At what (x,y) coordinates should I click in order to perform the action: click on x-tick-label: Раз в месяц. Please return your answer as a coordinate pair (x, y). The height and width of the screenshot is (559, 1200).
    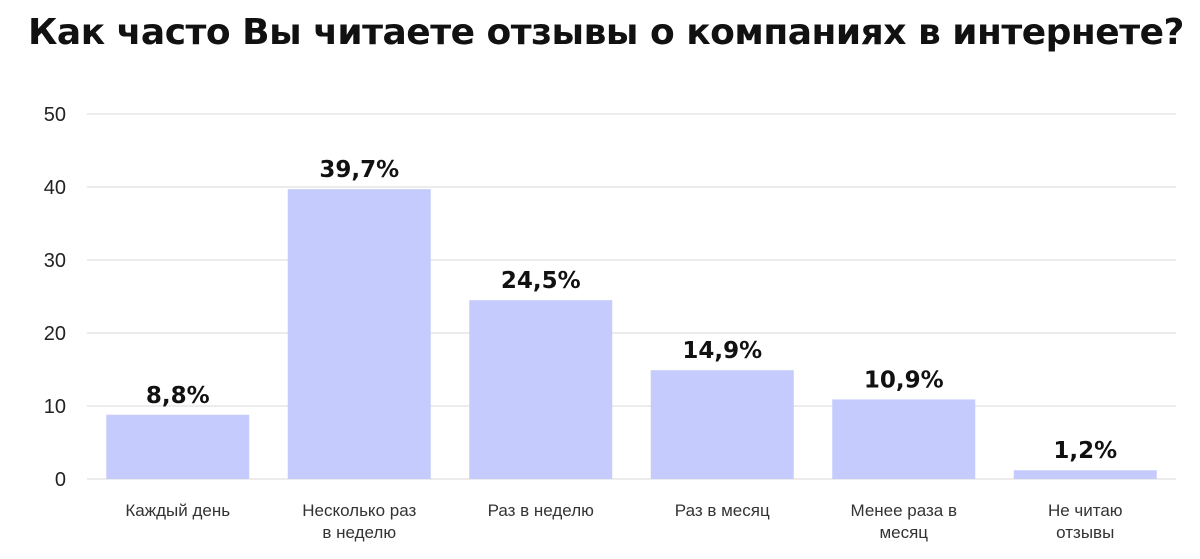
    Looking at the image, I should click on (722, 510).